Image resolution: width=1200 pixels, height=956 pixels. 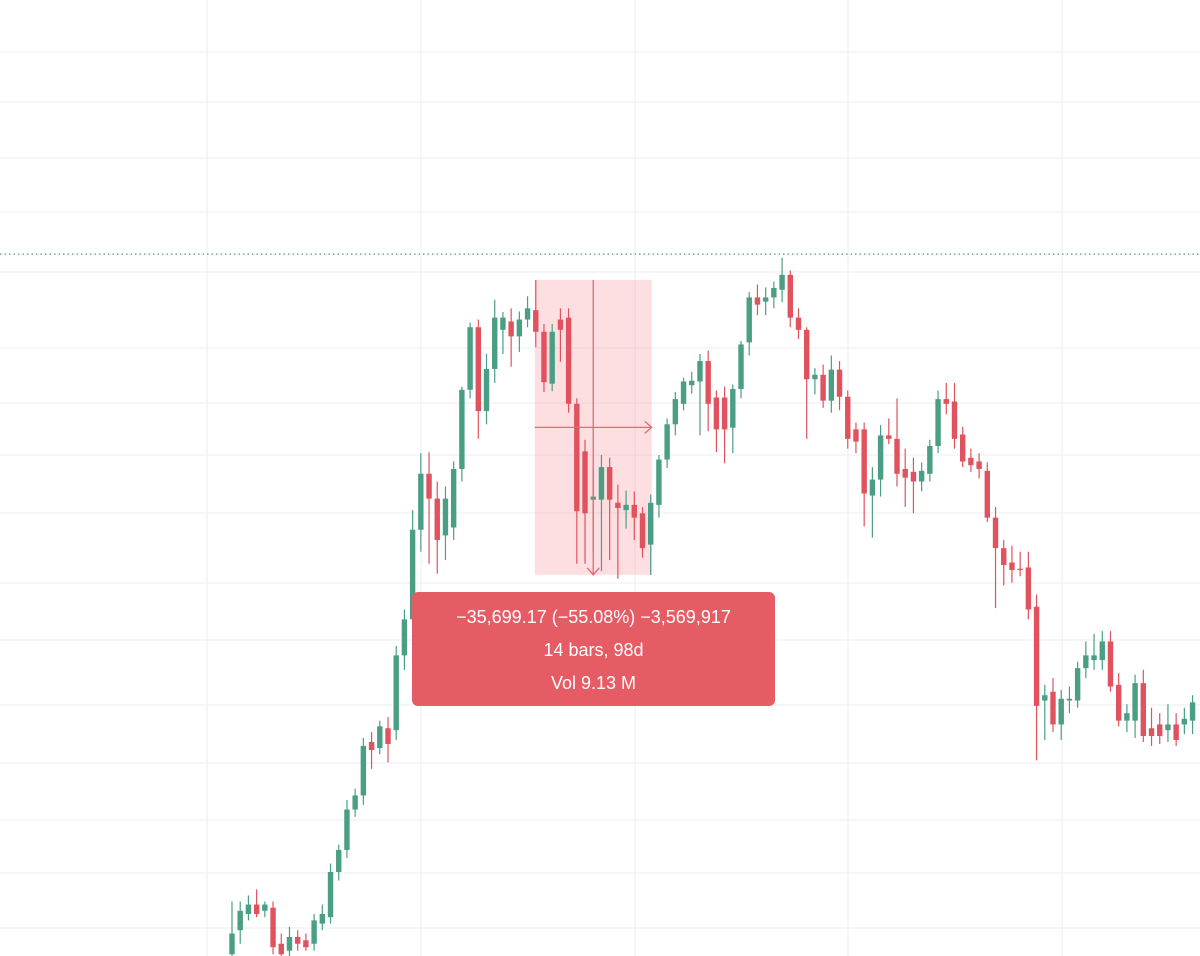 What do you see at coordinates (593, 617) in the screenshot?
I see `tooltip-line: −35,699.17 (−55.08%) −3,569,917` at bounding box center [593, 617].